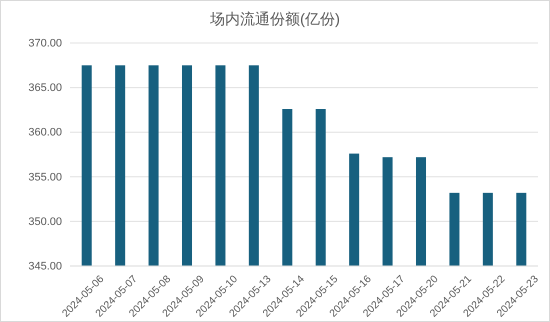  Describe the element at coordinates (45, 132) in the screenshot. I see `y-tick-label: 360.00` at that location.